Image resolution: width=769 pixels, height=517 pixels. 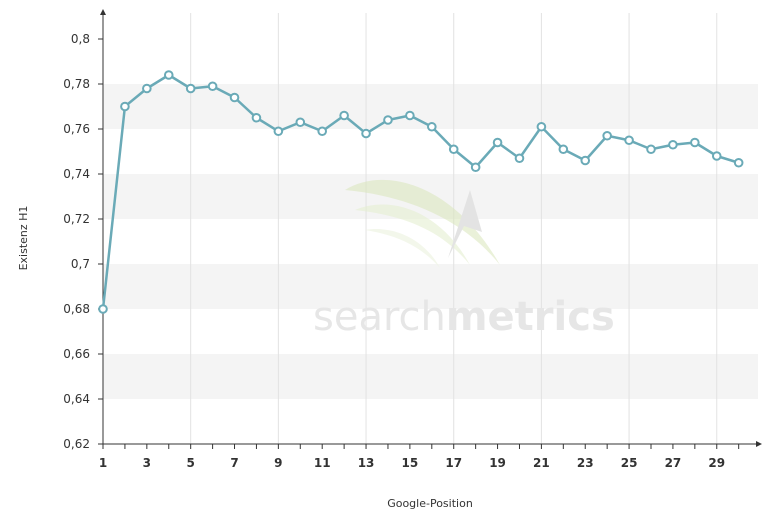 What do you see at coordinates (419, 457) in the screenshot?
I see `x-axis-ticks: 1 3 5 7 9 11 13 15 17 19 21 23 25 27 29` at bounding box center [419, 457].